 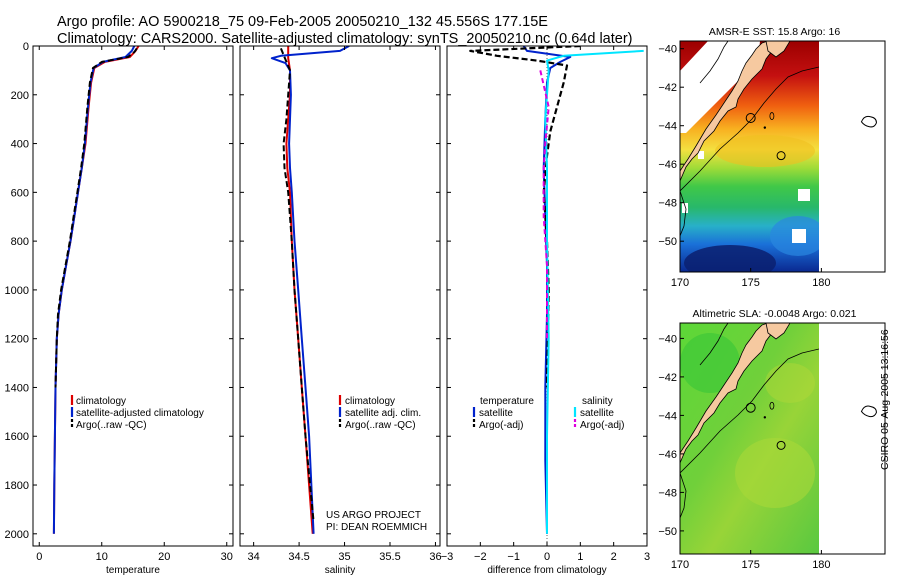 I want to click on print-stamp: CSIRO 05-Aug-2005 13:16:56, so click(x=885, y=399).